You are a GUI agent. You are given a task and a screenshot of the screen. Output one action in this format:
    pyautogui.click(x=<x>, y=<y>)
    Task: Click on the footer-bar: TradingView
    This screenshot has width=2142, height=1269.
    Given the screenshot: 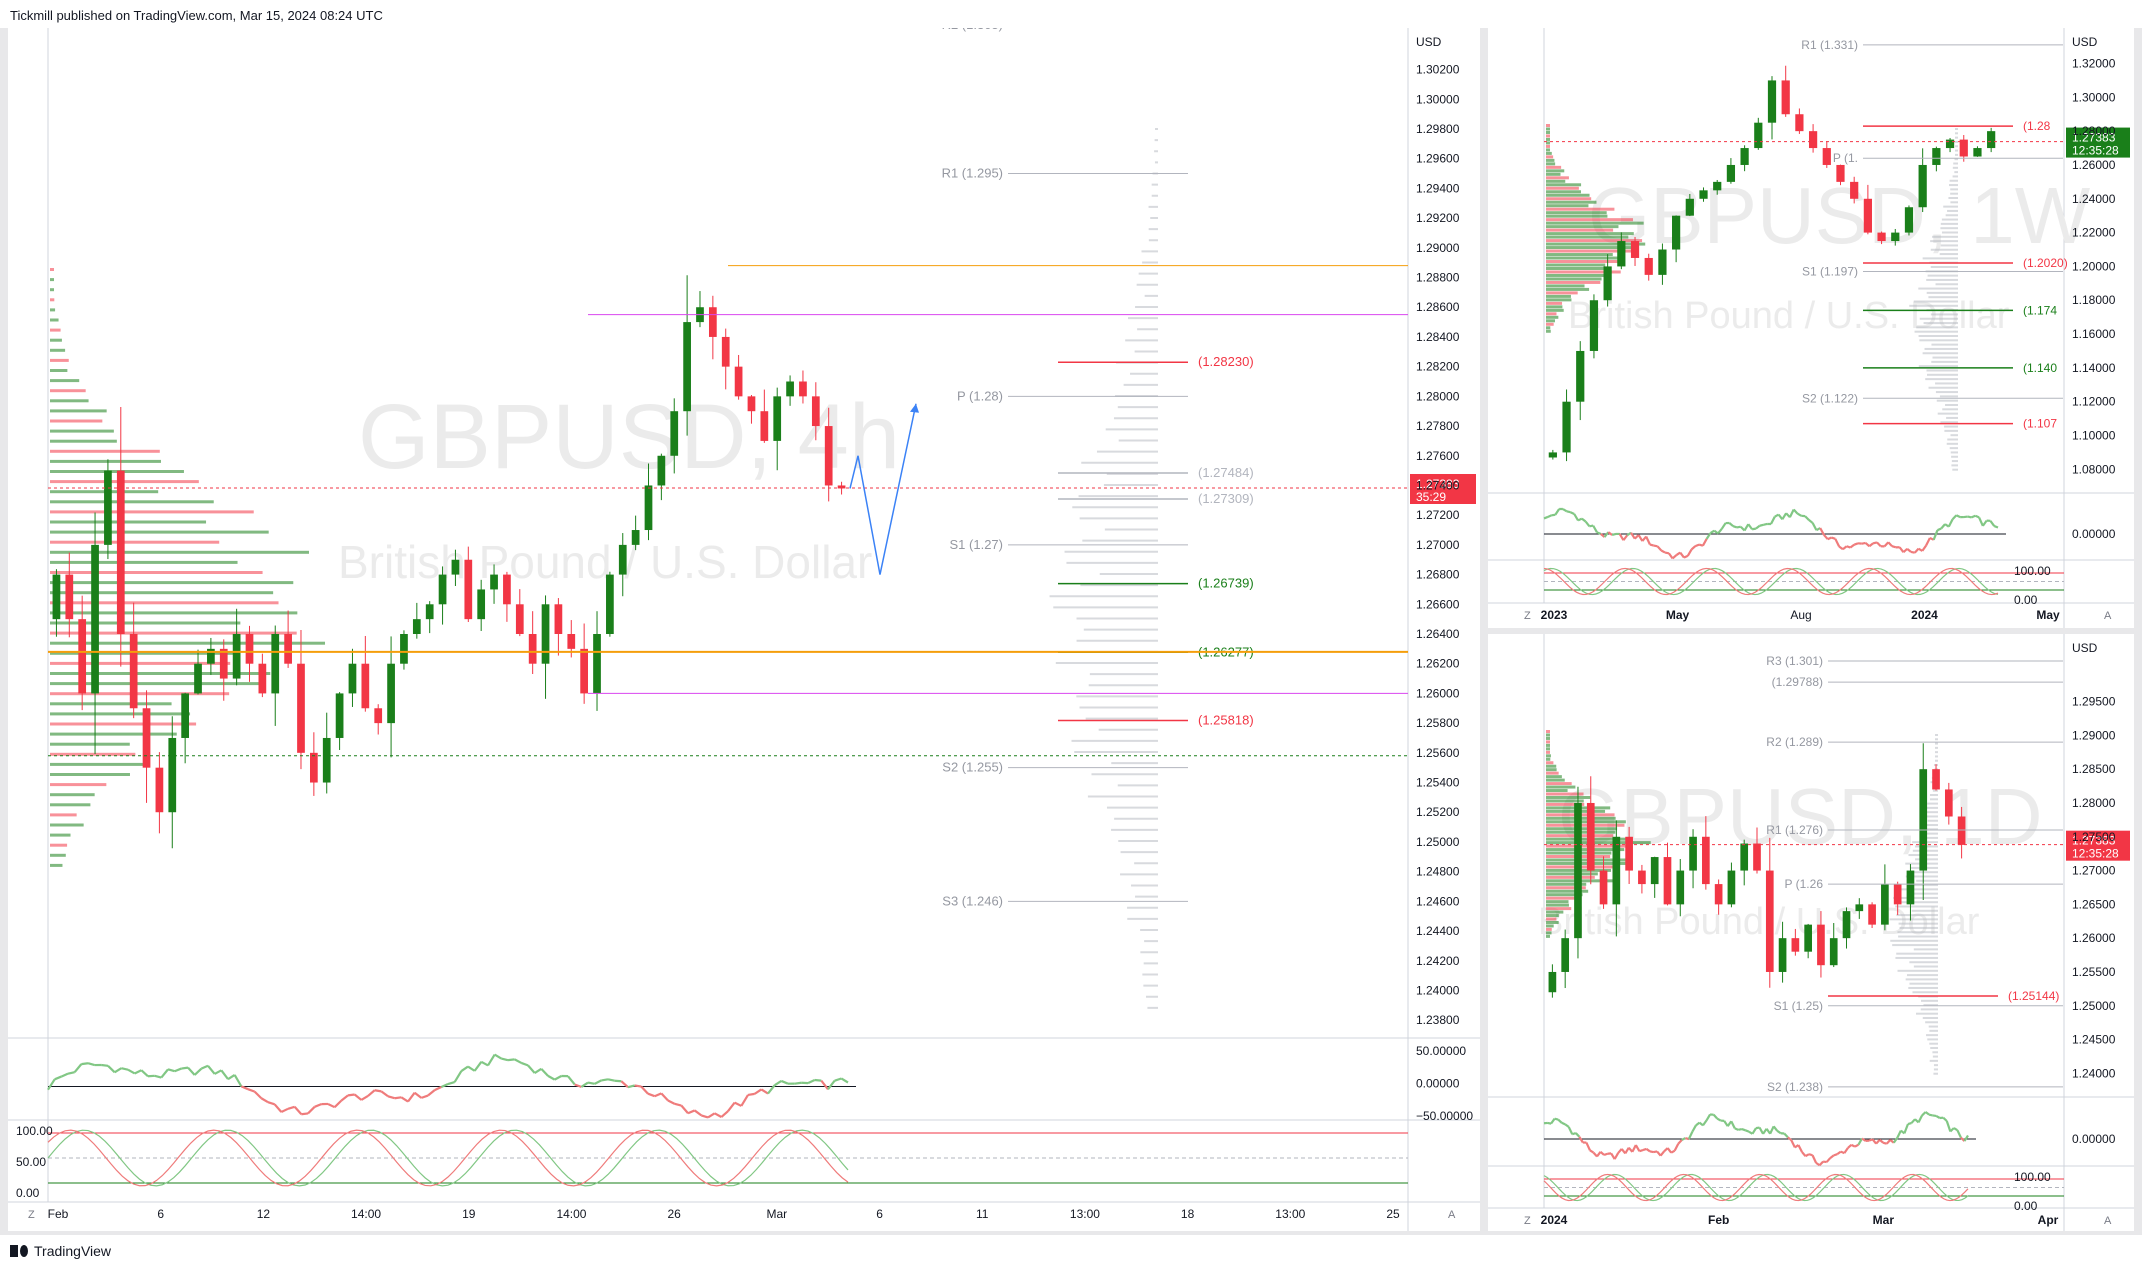 What is the action you would take?
    pyautogui.click(x=1071, y=1252)
    